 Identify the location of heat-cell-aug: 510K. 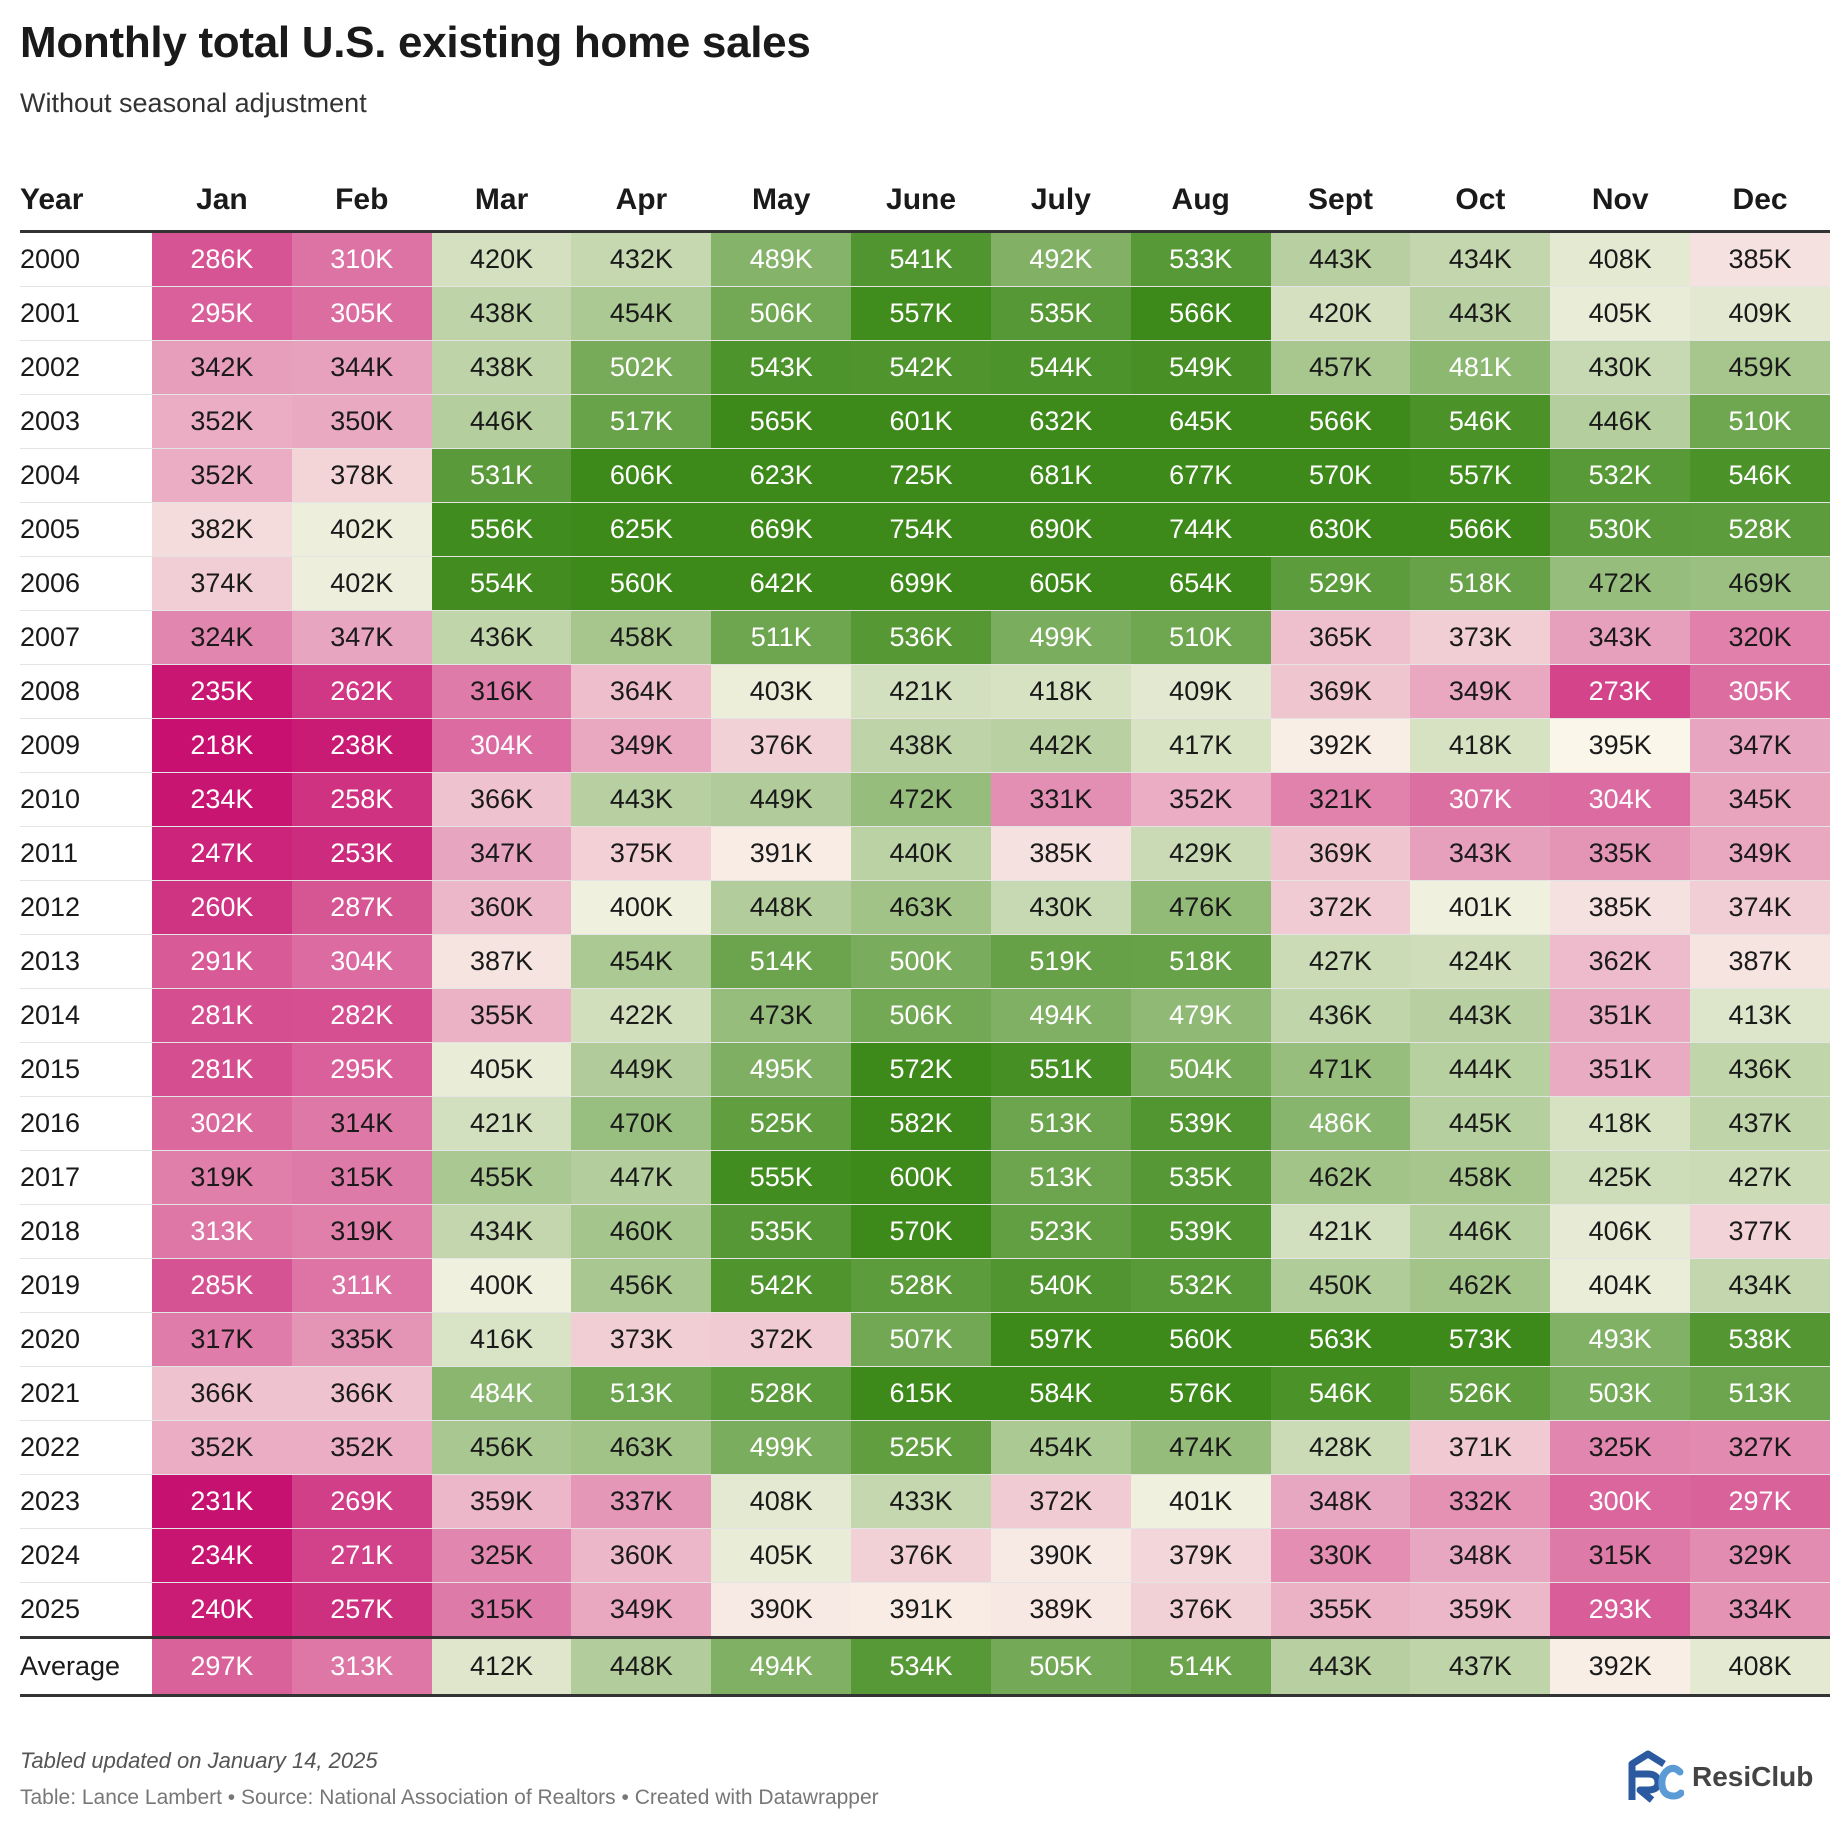
(1200, 637).